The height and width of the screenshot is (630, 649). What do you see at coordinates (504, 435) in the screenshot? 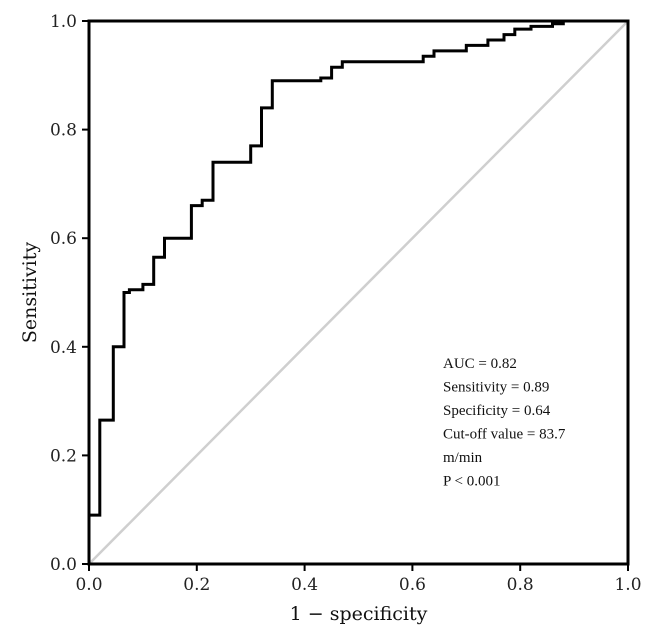
I see `annotation-cutoff: Cut-off value = 83.7` at bounding box center [504, 435].